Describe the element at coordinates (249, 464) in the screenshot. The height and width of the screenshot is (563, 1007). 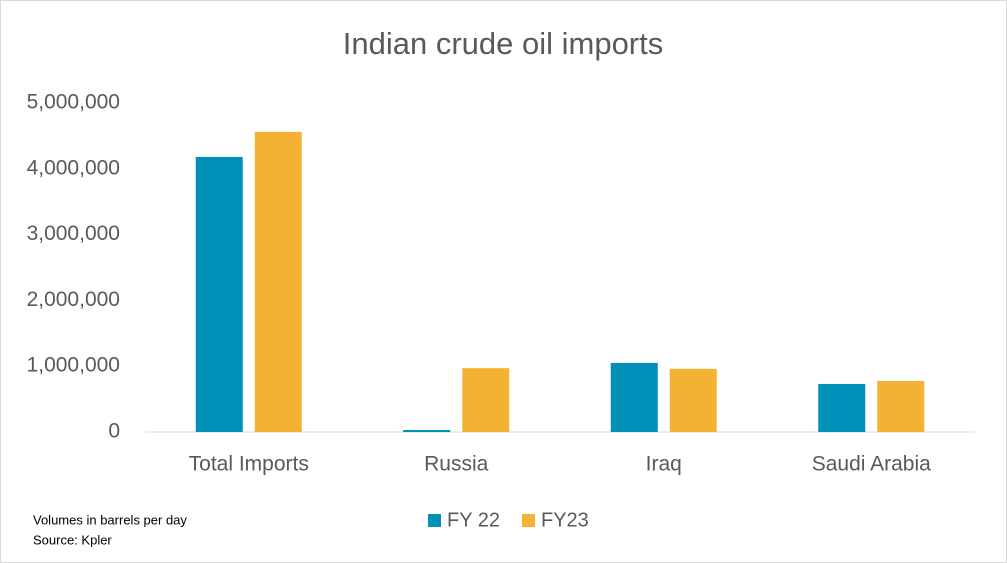
I see `x-tick-label: Total Imports` at that location.